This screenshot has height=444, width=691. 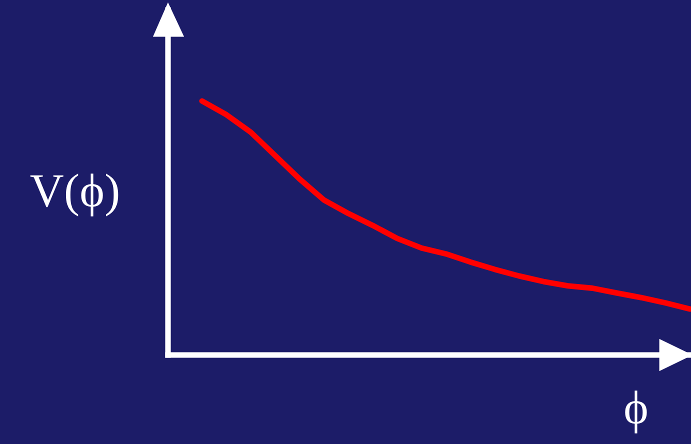 I want to click on x-axis-title: ϕ, so click(x=636, y=412).